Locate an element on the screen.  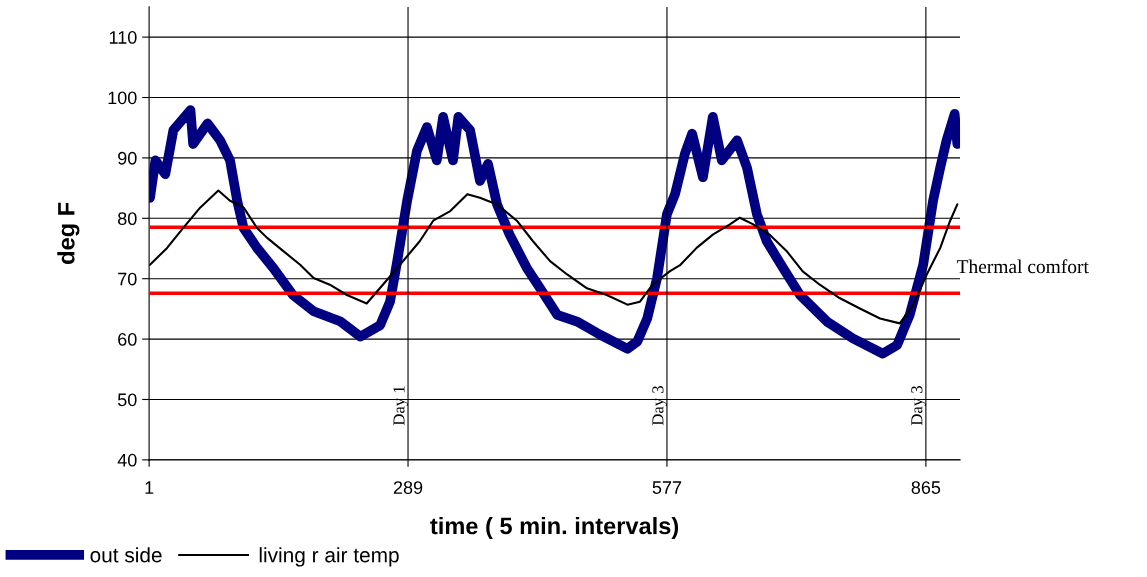
y-tick-label: 50 is located at coordinates (127, 400).